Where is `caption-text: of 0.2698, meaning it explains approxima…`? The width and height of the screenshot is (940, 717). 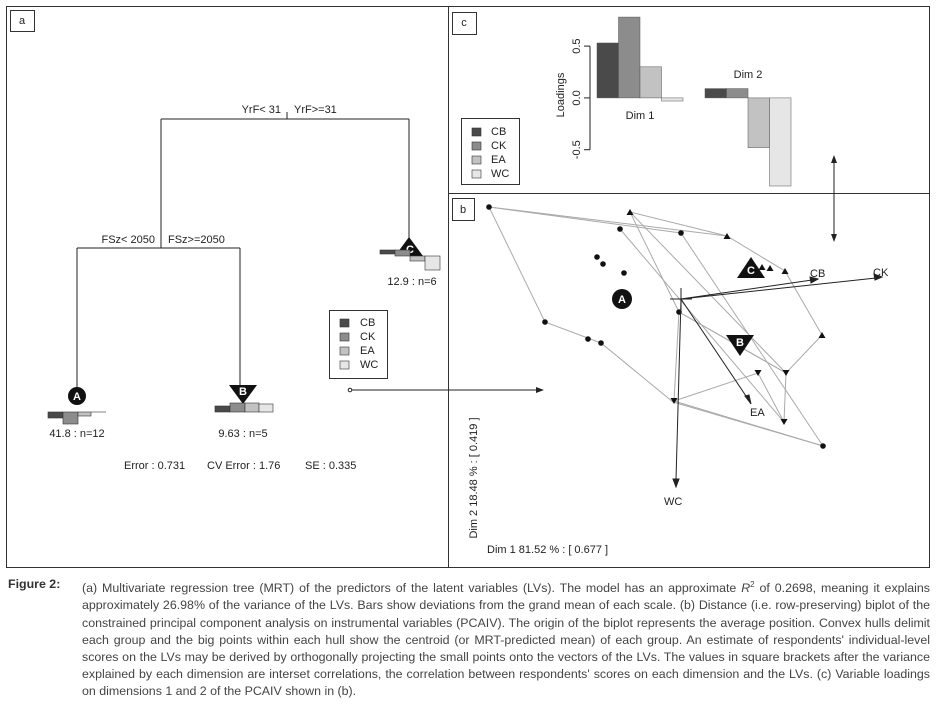 caption-text: of 0.2698, meaning it explains approxima… is located at coordinates (506, 640).